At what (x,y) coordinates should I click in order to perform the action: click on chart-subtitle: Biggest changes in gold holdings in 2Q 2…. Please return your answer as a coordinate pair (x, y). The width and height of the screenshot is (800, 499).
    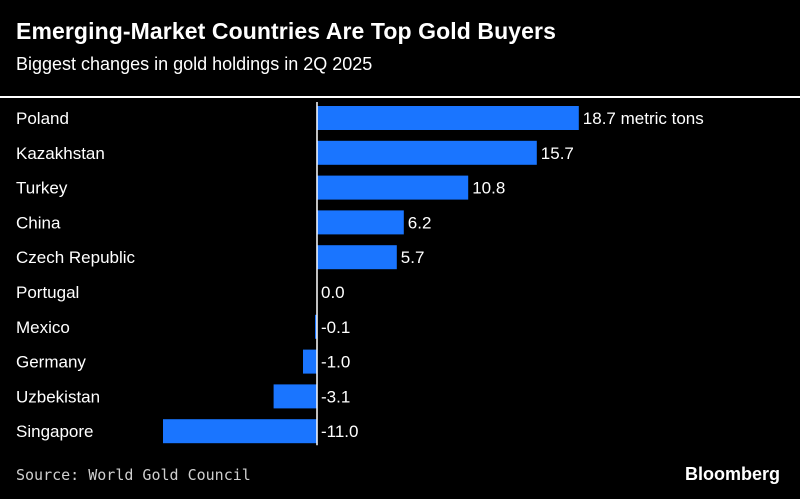
    Looking at the image, I should click on (194, 64).